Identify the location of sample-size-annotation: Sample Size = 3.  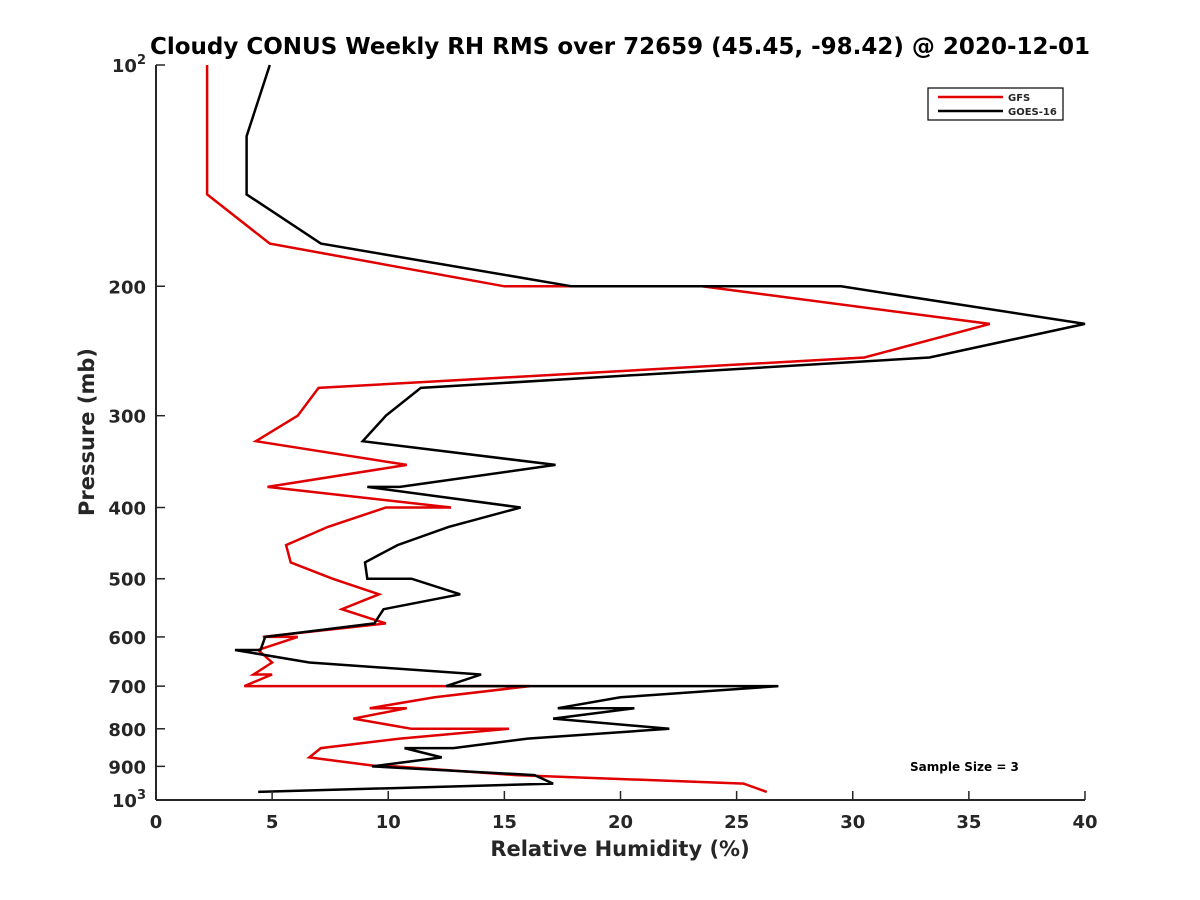
(964, 767).